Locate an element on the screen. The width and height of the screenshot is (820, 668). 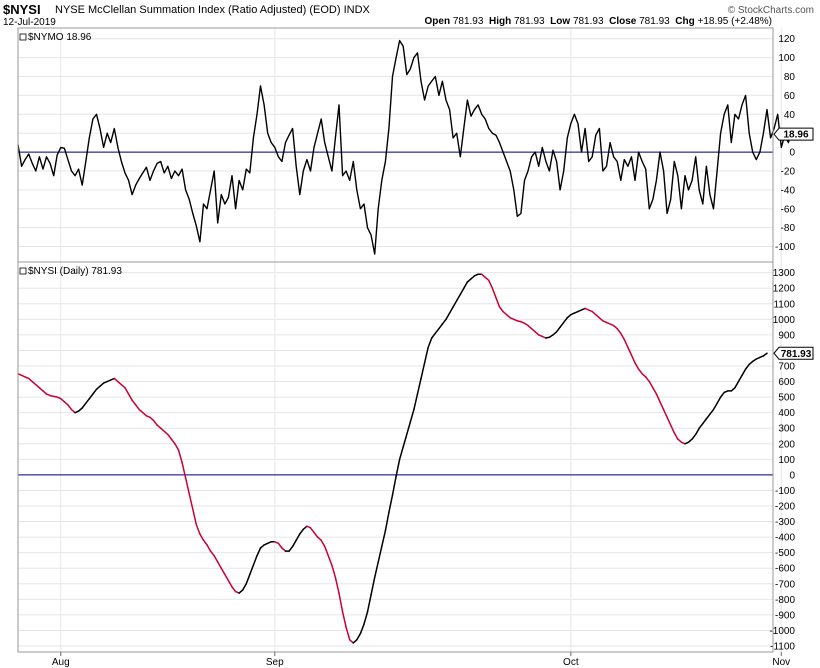
y-tick-label: -40 is located at coordinates (788, 190).